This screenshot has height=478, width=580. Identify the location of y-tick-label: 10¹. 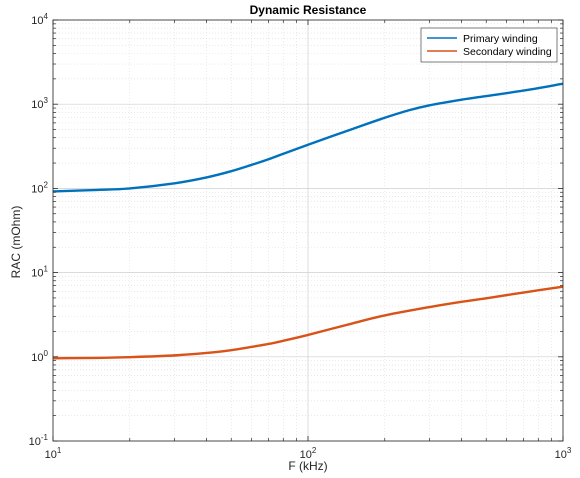
(39, 272).